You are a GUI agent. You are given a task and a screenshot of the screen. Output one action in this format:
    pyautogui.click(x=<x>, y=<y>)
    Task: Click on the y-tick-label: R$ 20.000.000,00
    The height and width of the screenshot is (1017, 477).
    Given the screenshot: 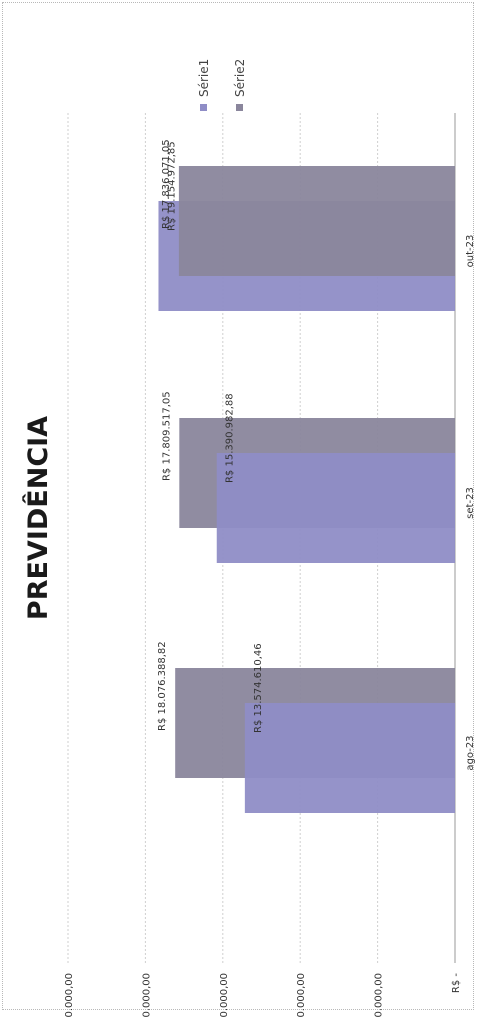 What is the action you would take?
    pyautogui.click(x=146, y=995)
    